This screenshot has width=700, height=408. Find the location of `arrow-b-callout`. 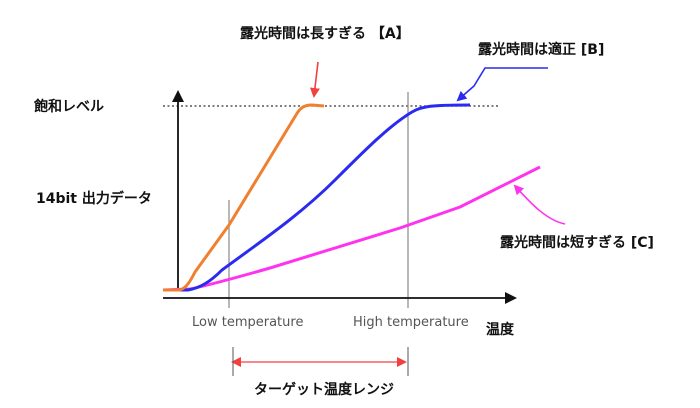

arrow-b-callout is located at coordinates (502, 84).